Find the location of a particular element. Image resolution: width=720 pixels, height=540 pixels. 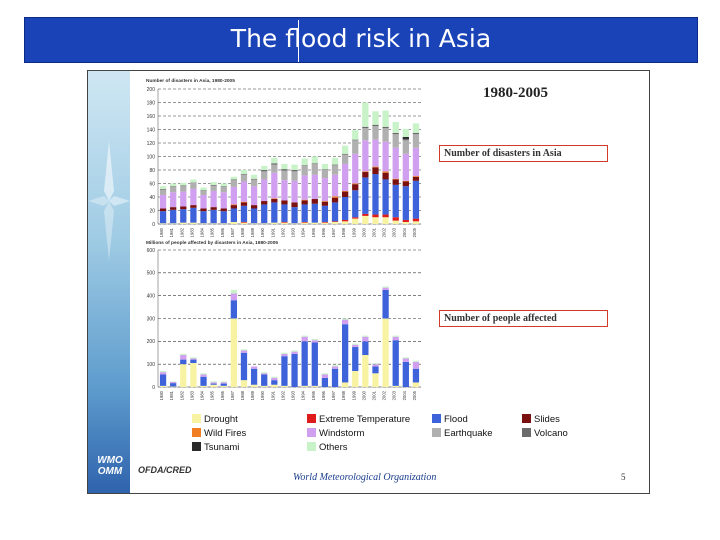

y-tick-label: 160 is located at coordinates (151, 117).